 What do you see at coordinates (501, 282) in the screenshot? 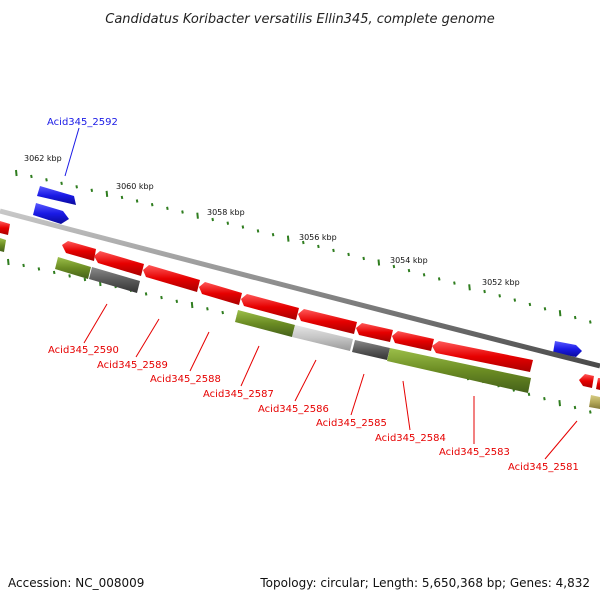
I see `scale-label-3052: 3052 kbp` at bounding box center [501, 282].